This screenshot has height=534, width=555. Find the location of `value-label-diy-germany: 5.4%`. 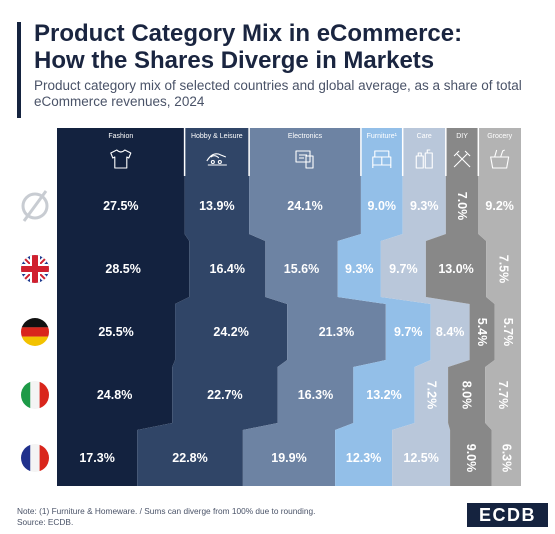

value-label-diy-germany: 5.4% is located at coordinates (482, 332).